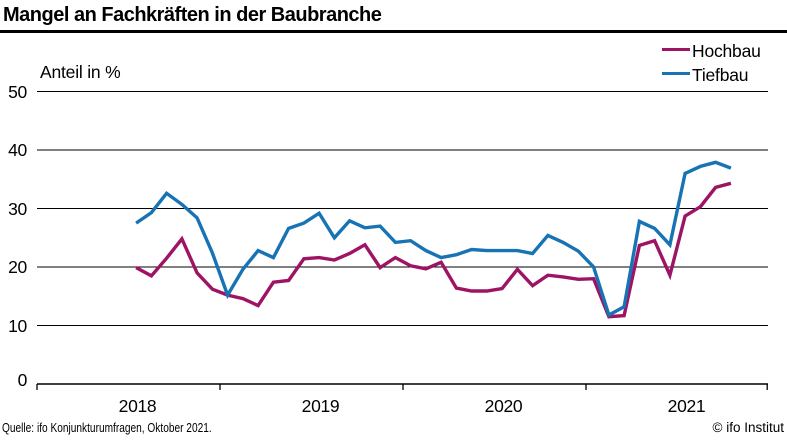 The image size is (787, 443). I want to click on tiefbau-legend-label: Tiefbau, so click(720, 75).